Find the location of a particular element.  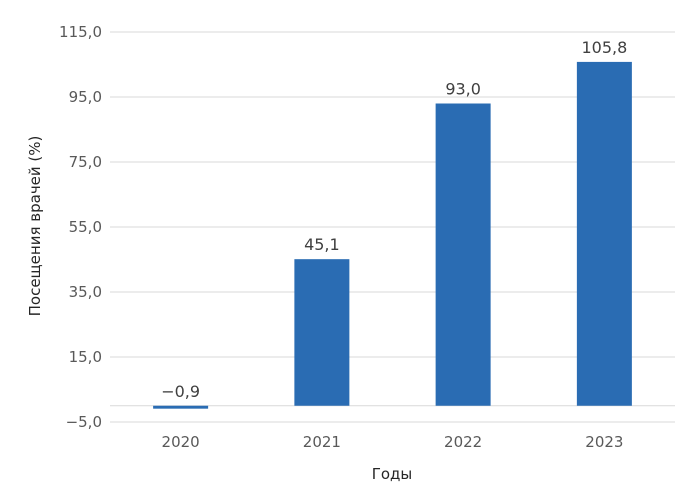

bar-2021 is located at coordinates (322, 332).